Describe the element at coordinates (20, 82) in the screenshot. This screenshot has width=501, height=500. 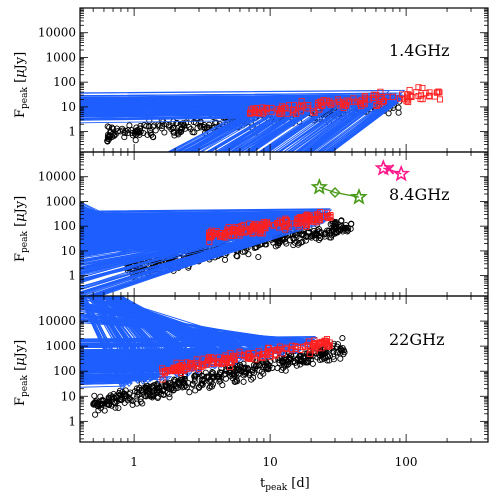
I see `y-axis-title-unit: [` at that location.